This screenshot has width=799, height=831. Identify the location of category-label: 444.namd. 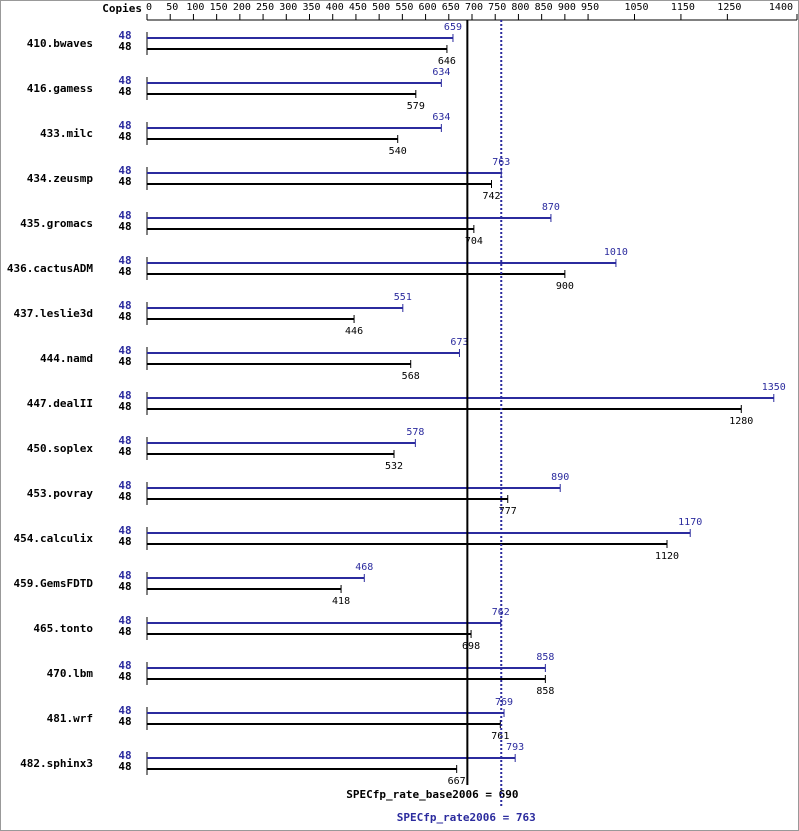
(66, 358).